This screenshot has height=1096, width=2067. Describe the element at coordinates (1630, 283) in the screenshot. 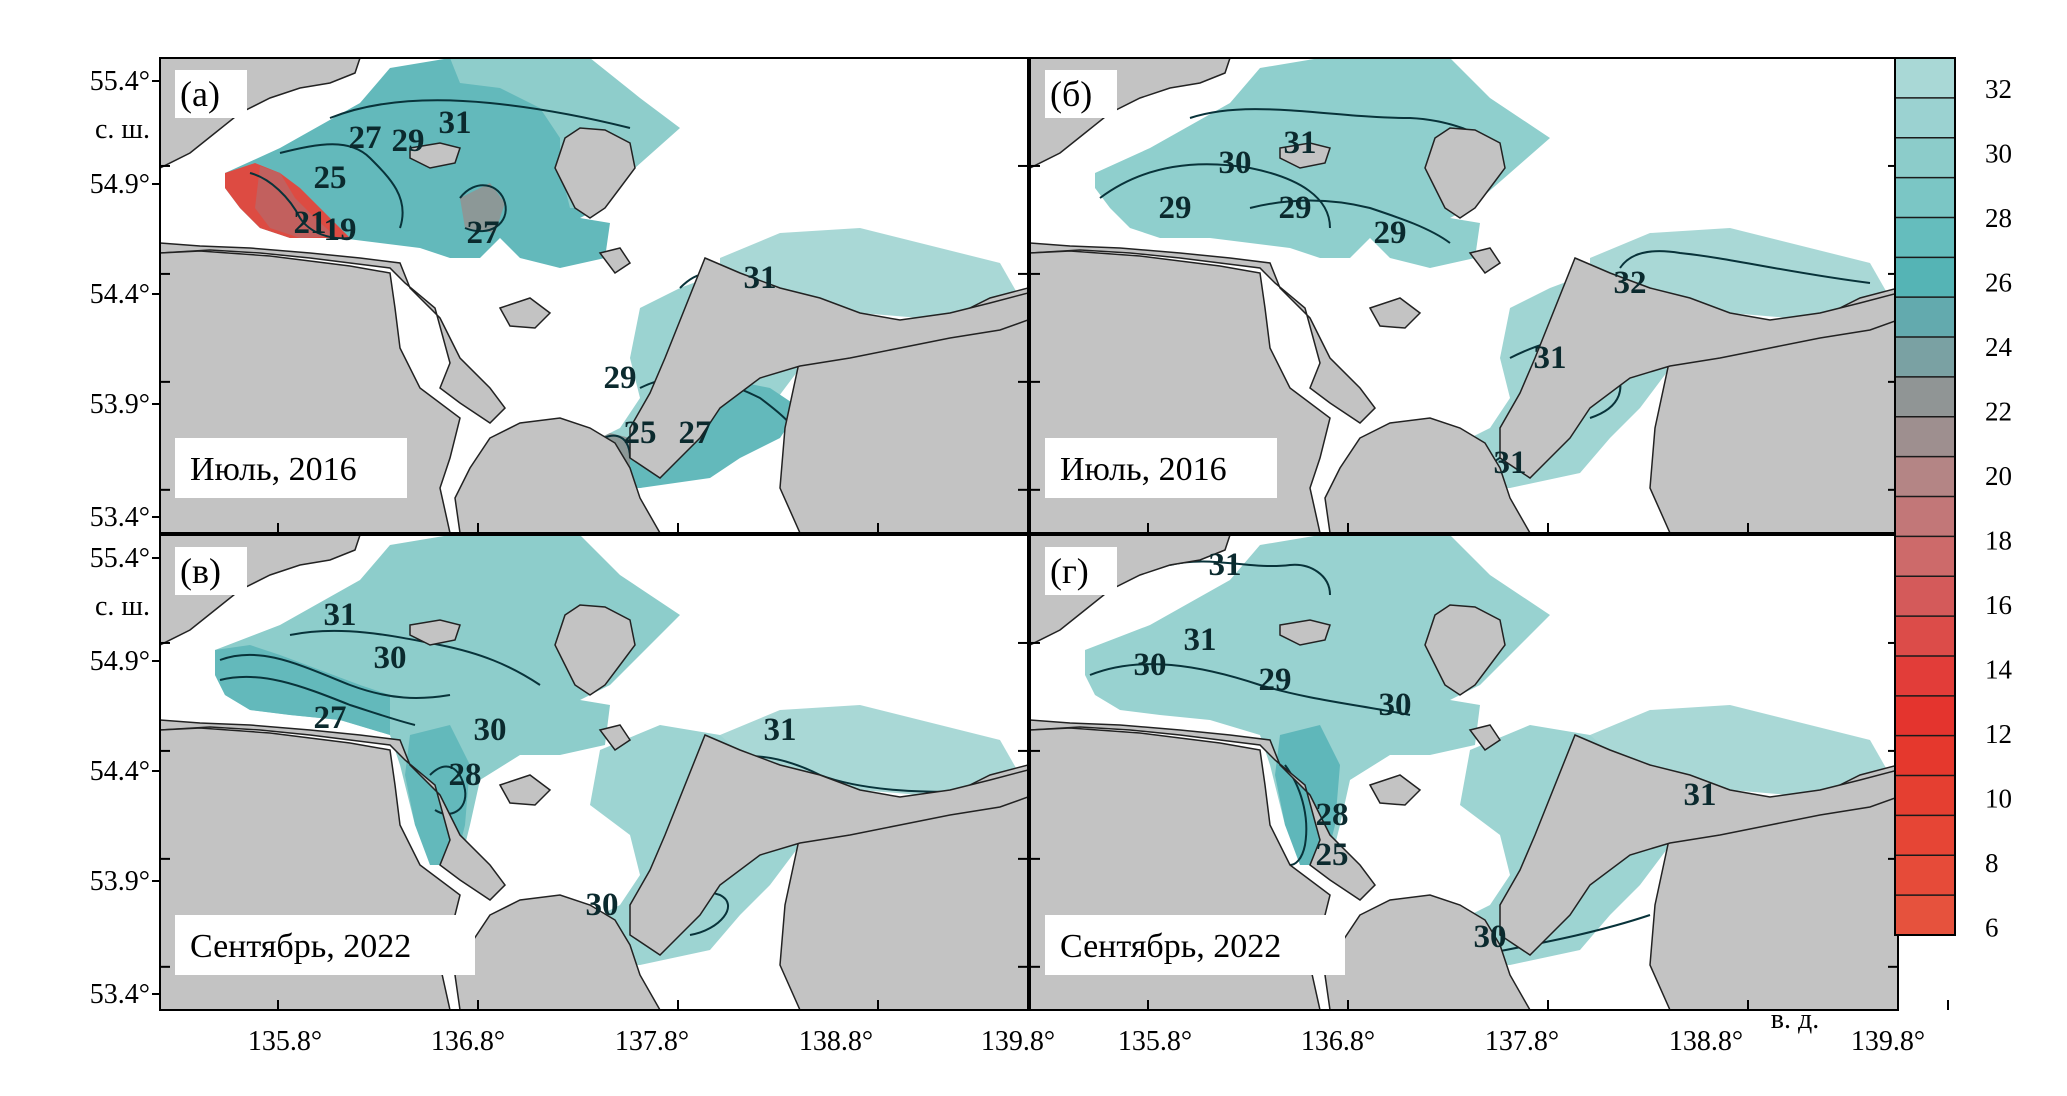

I see `contour-label: 32` at that location.